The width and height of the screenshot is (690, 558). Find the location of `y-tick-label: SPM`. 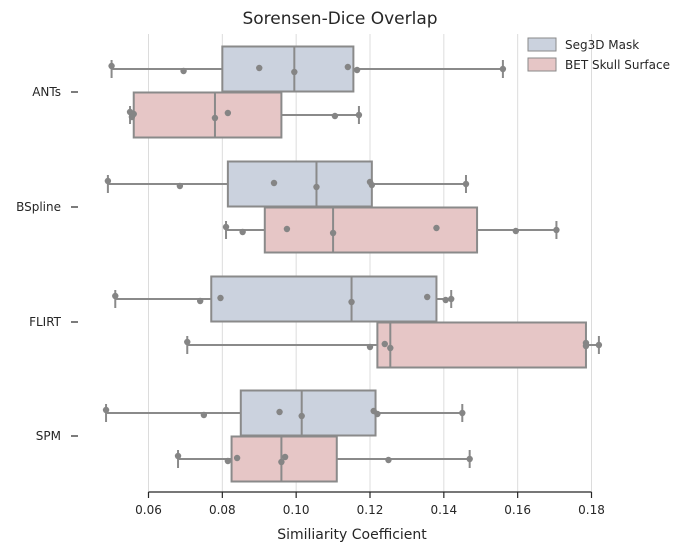

y-tick-label: SPM is located at coordinates (48, 436).